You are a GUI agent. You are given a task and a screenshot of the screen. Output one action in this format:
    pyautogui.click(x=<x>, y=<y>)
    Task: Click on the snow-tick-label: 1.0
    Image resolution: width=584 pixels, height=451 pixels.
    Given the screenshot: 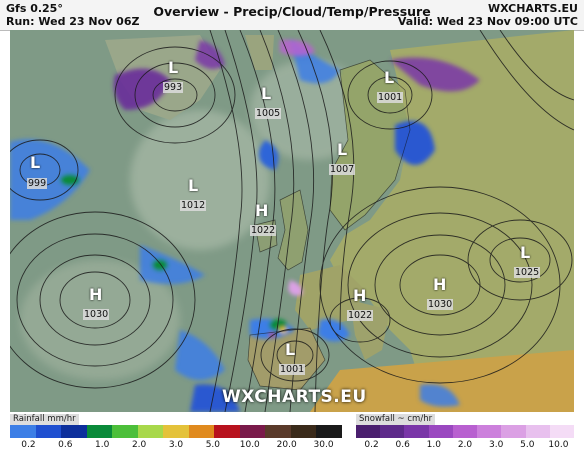 What is the action you would take?
    pyautogui.click(x=434, y=445)
    